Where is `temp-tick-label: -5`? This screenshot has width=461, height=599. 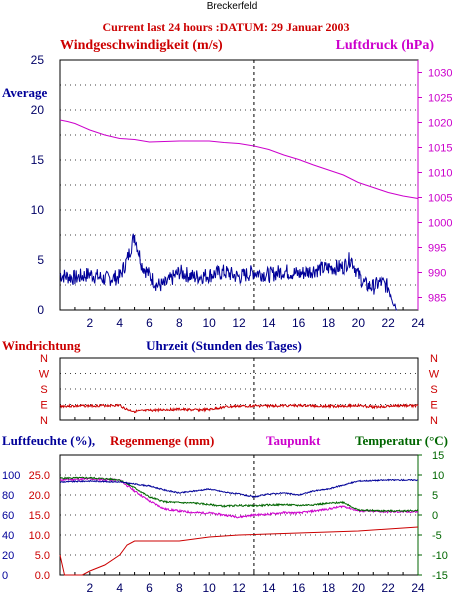
temp-tick-label: -5 is located at coordinates (437, 536).